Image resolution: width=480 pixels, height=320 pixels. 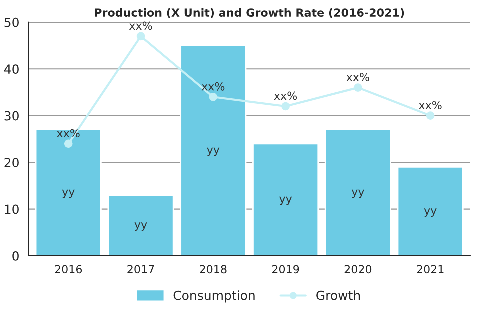 What do you see at coordinates (338, 295) in the screenshot?
I see `legend-label: Growth` at bounding box center [338, 295].